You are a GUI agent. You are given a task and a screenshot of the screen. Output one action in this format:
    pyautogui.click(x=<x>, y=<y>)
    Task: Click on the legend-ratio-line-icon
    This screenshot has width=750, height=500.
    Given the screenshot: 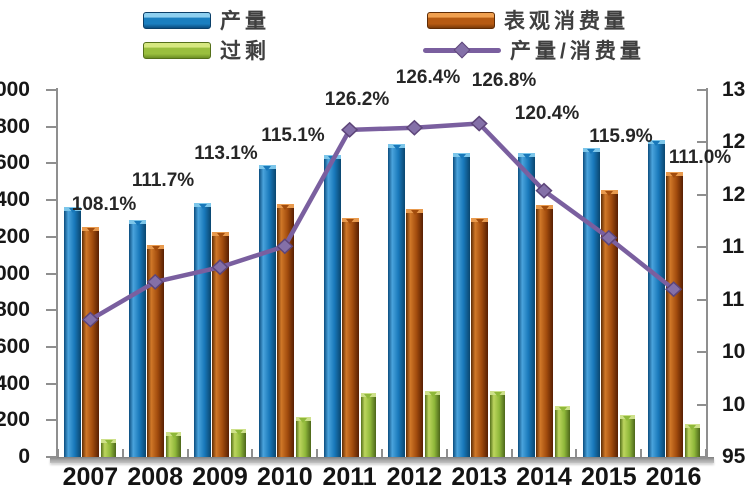 What is the action you would take?
    pyautogui.click(x=462, y=50)
    